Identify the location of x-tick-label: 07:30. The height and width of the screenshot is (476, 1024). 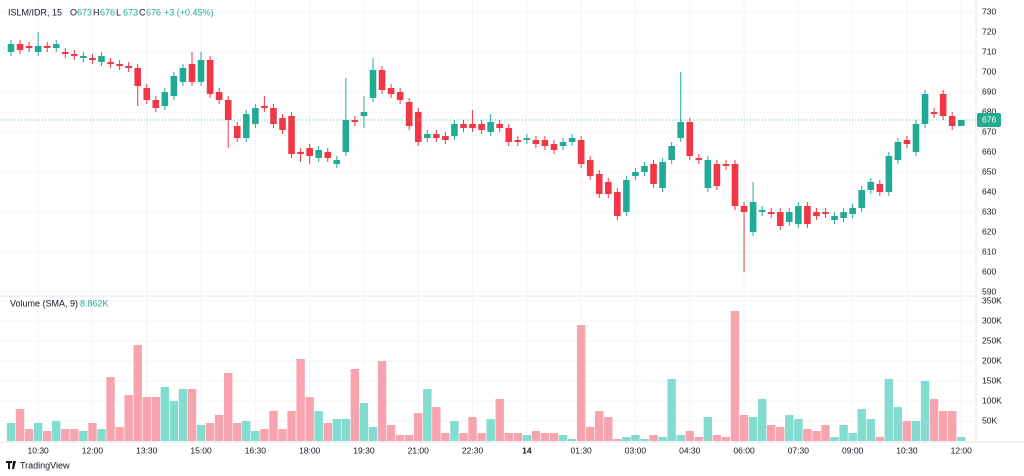
(799, 450).